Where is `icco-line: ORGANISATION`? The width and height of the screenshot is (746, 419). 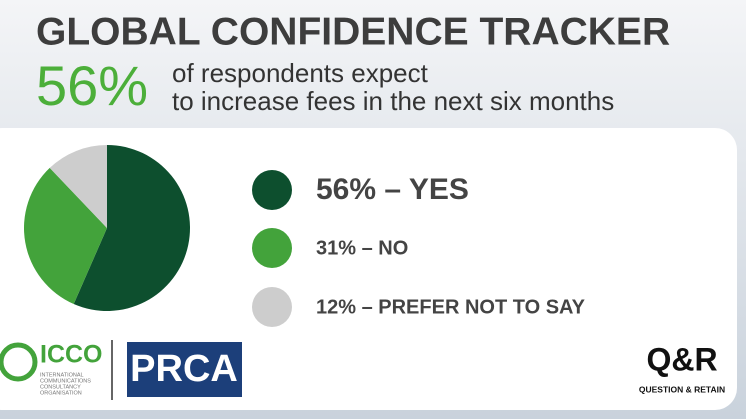
icco-line: ORGANISATION is located at coordinates (61, 393).